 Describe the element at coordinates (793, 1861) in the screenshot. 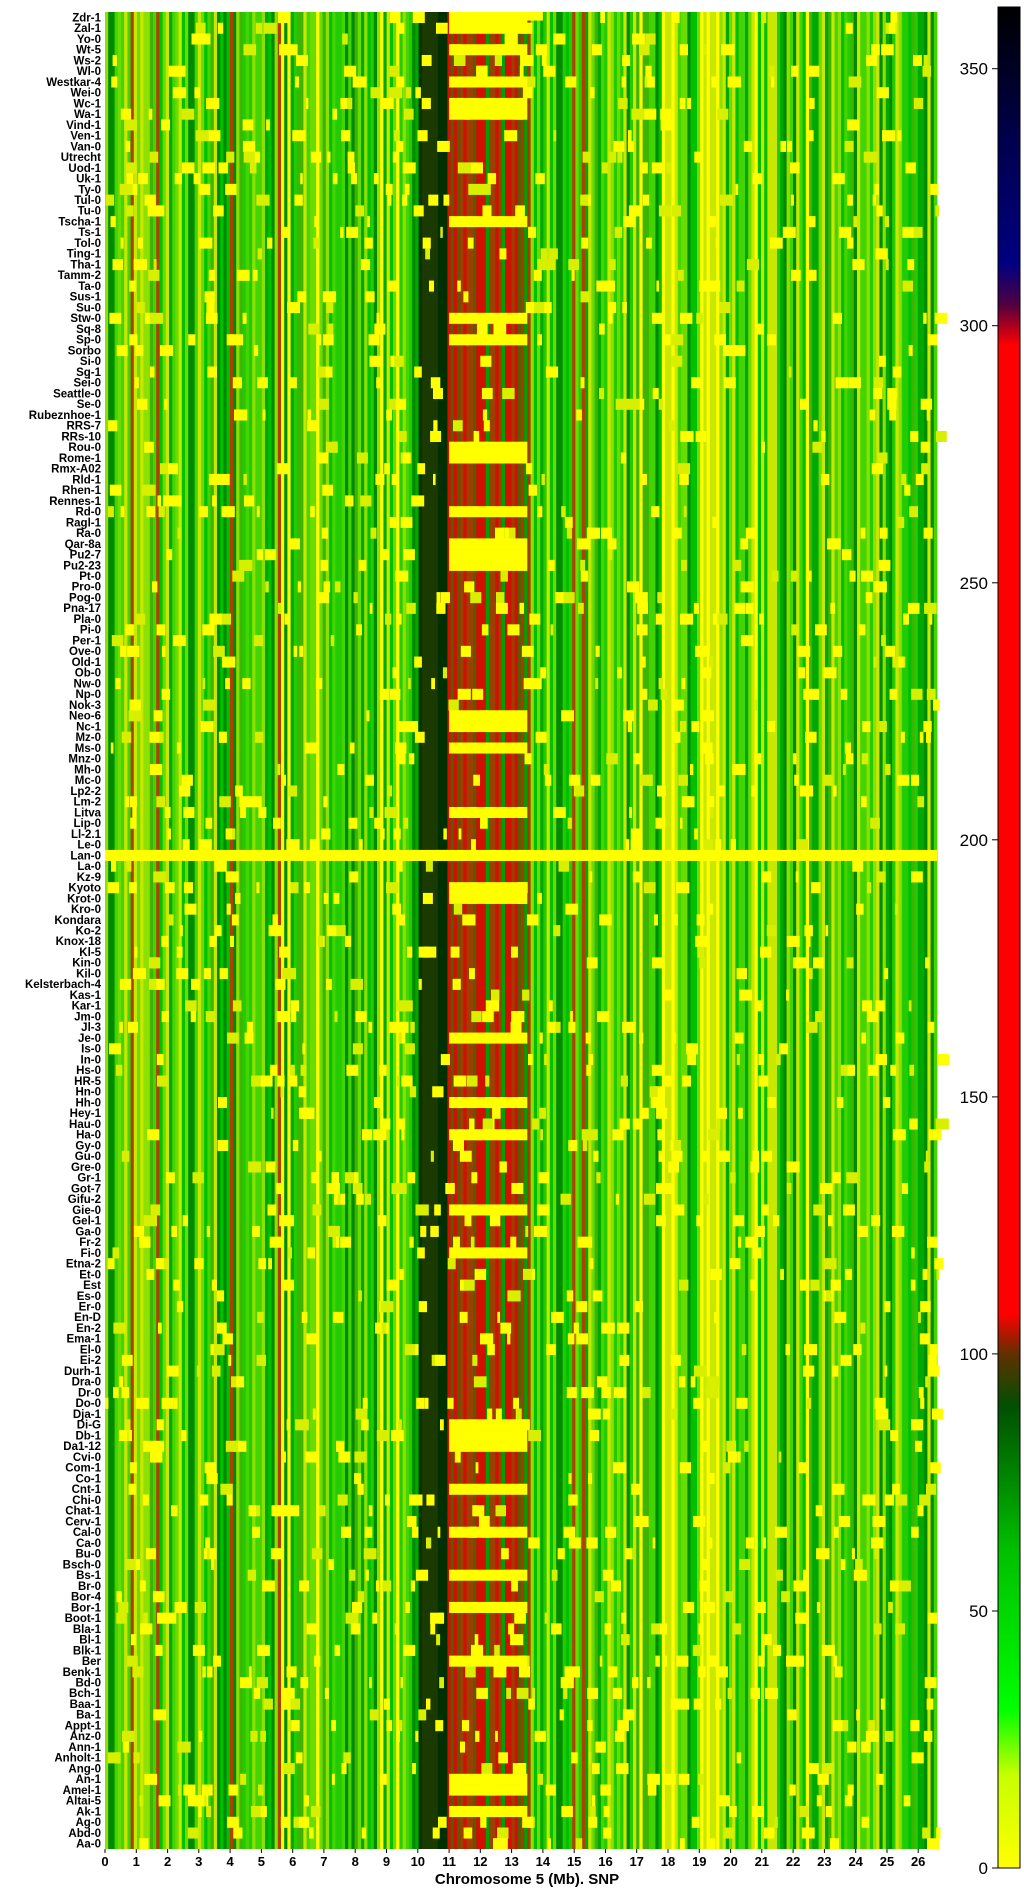

I see `x-tick-label: 22` at that location.